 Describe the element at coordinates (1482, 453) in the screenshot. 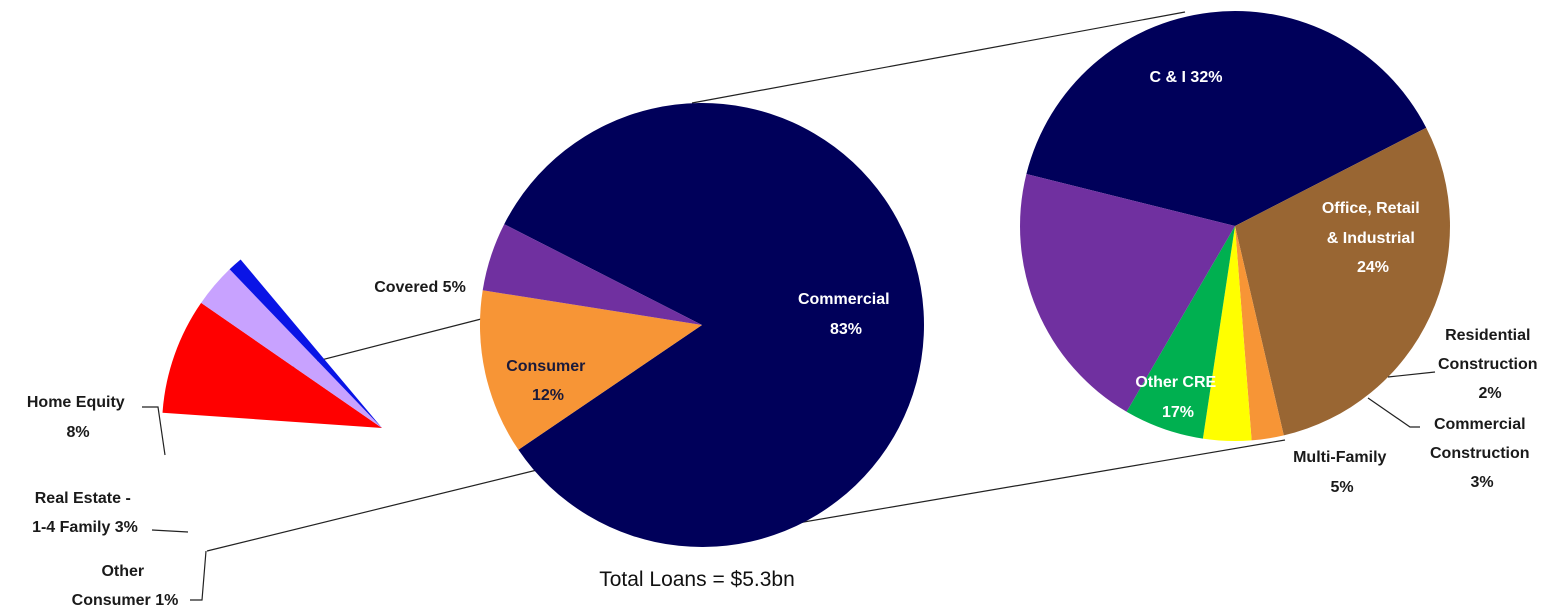

I see `label-commercial-construction: Commercial Construction 3%` at that location.